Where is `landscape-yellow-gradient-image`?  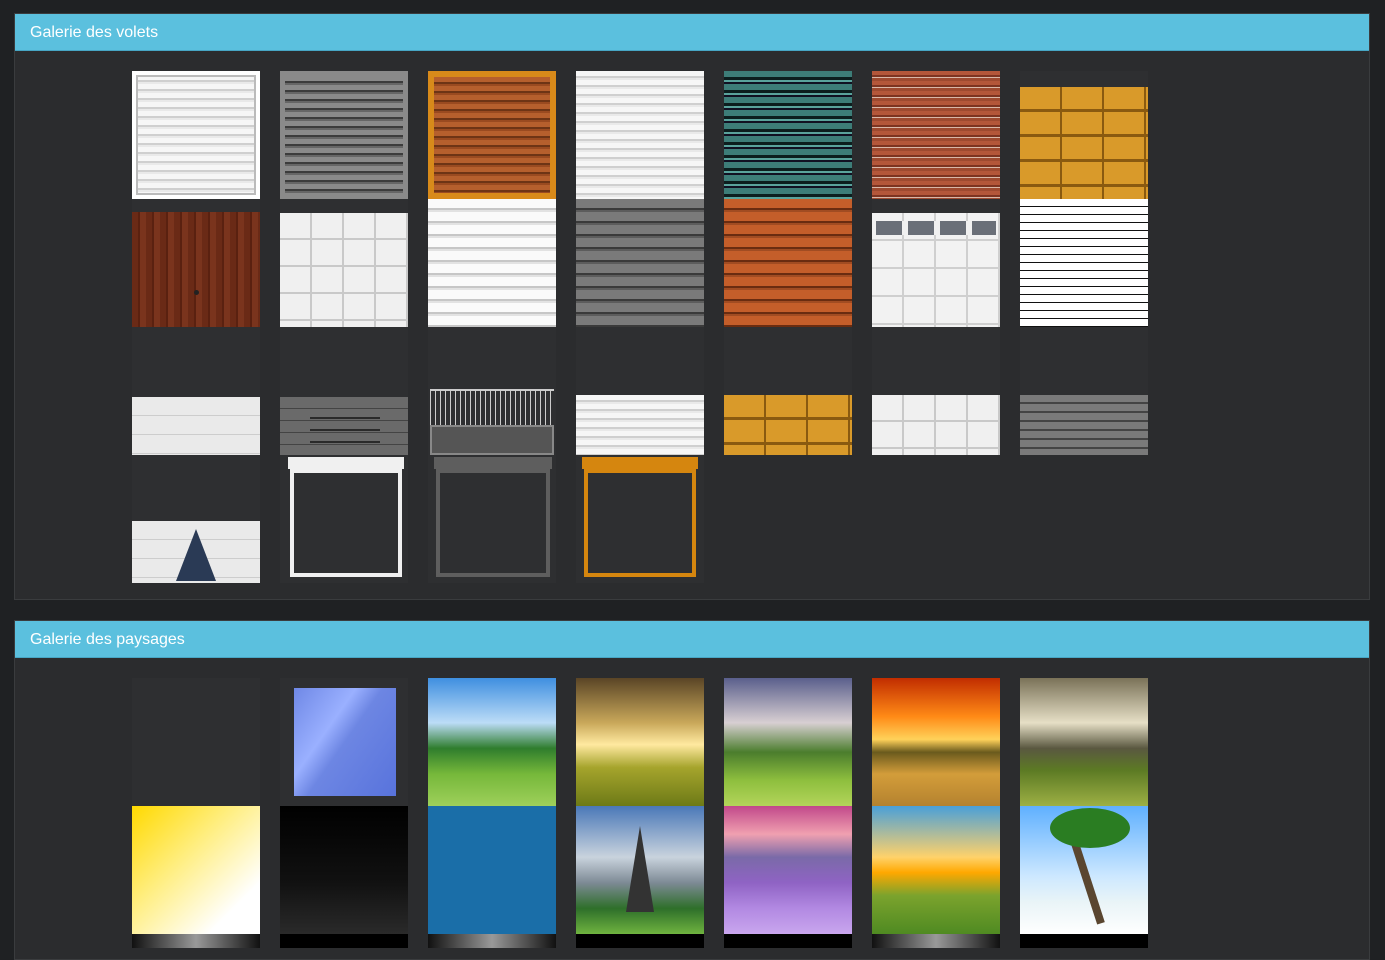 landscape-yellow-gradient-image is located at coordinates (196, 870).